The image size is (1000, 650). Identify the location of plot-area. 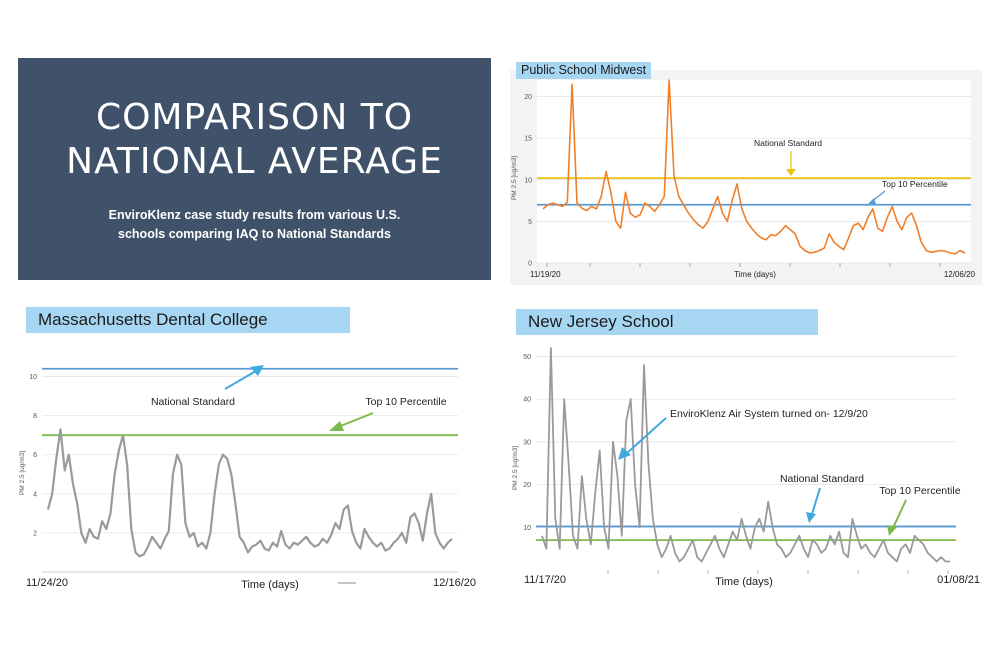
(754, 171).